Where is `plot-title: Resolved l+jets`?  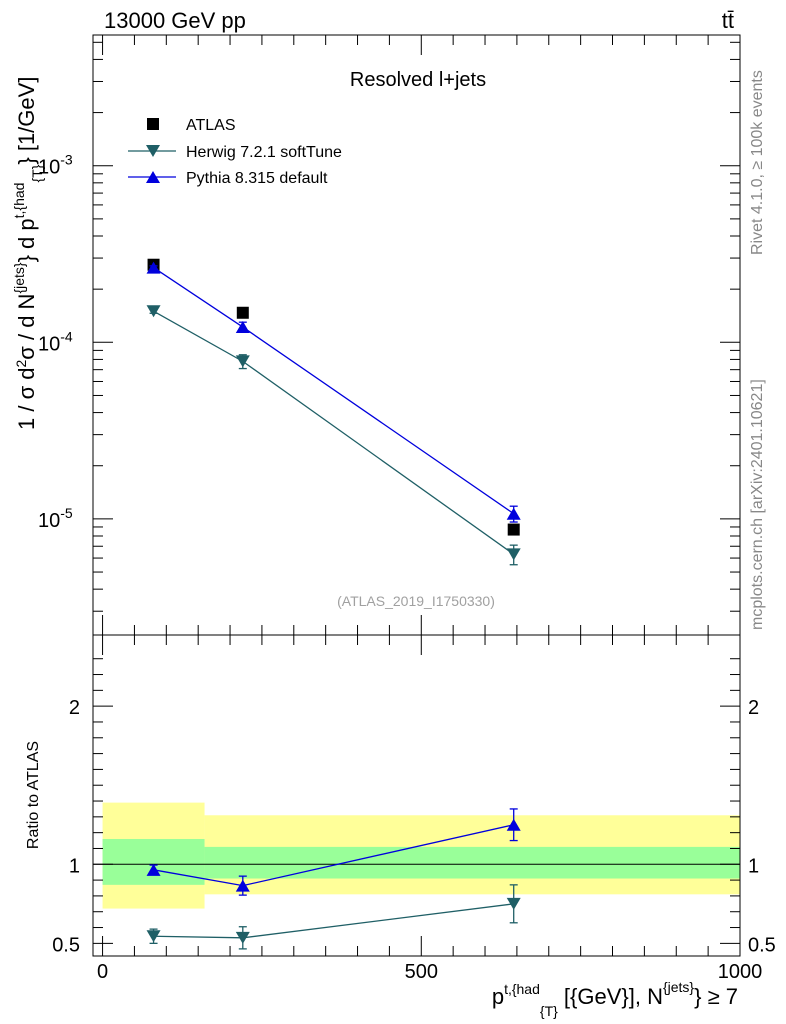 plot-title: Resolved l+jets is located at coordinates (418, 80).